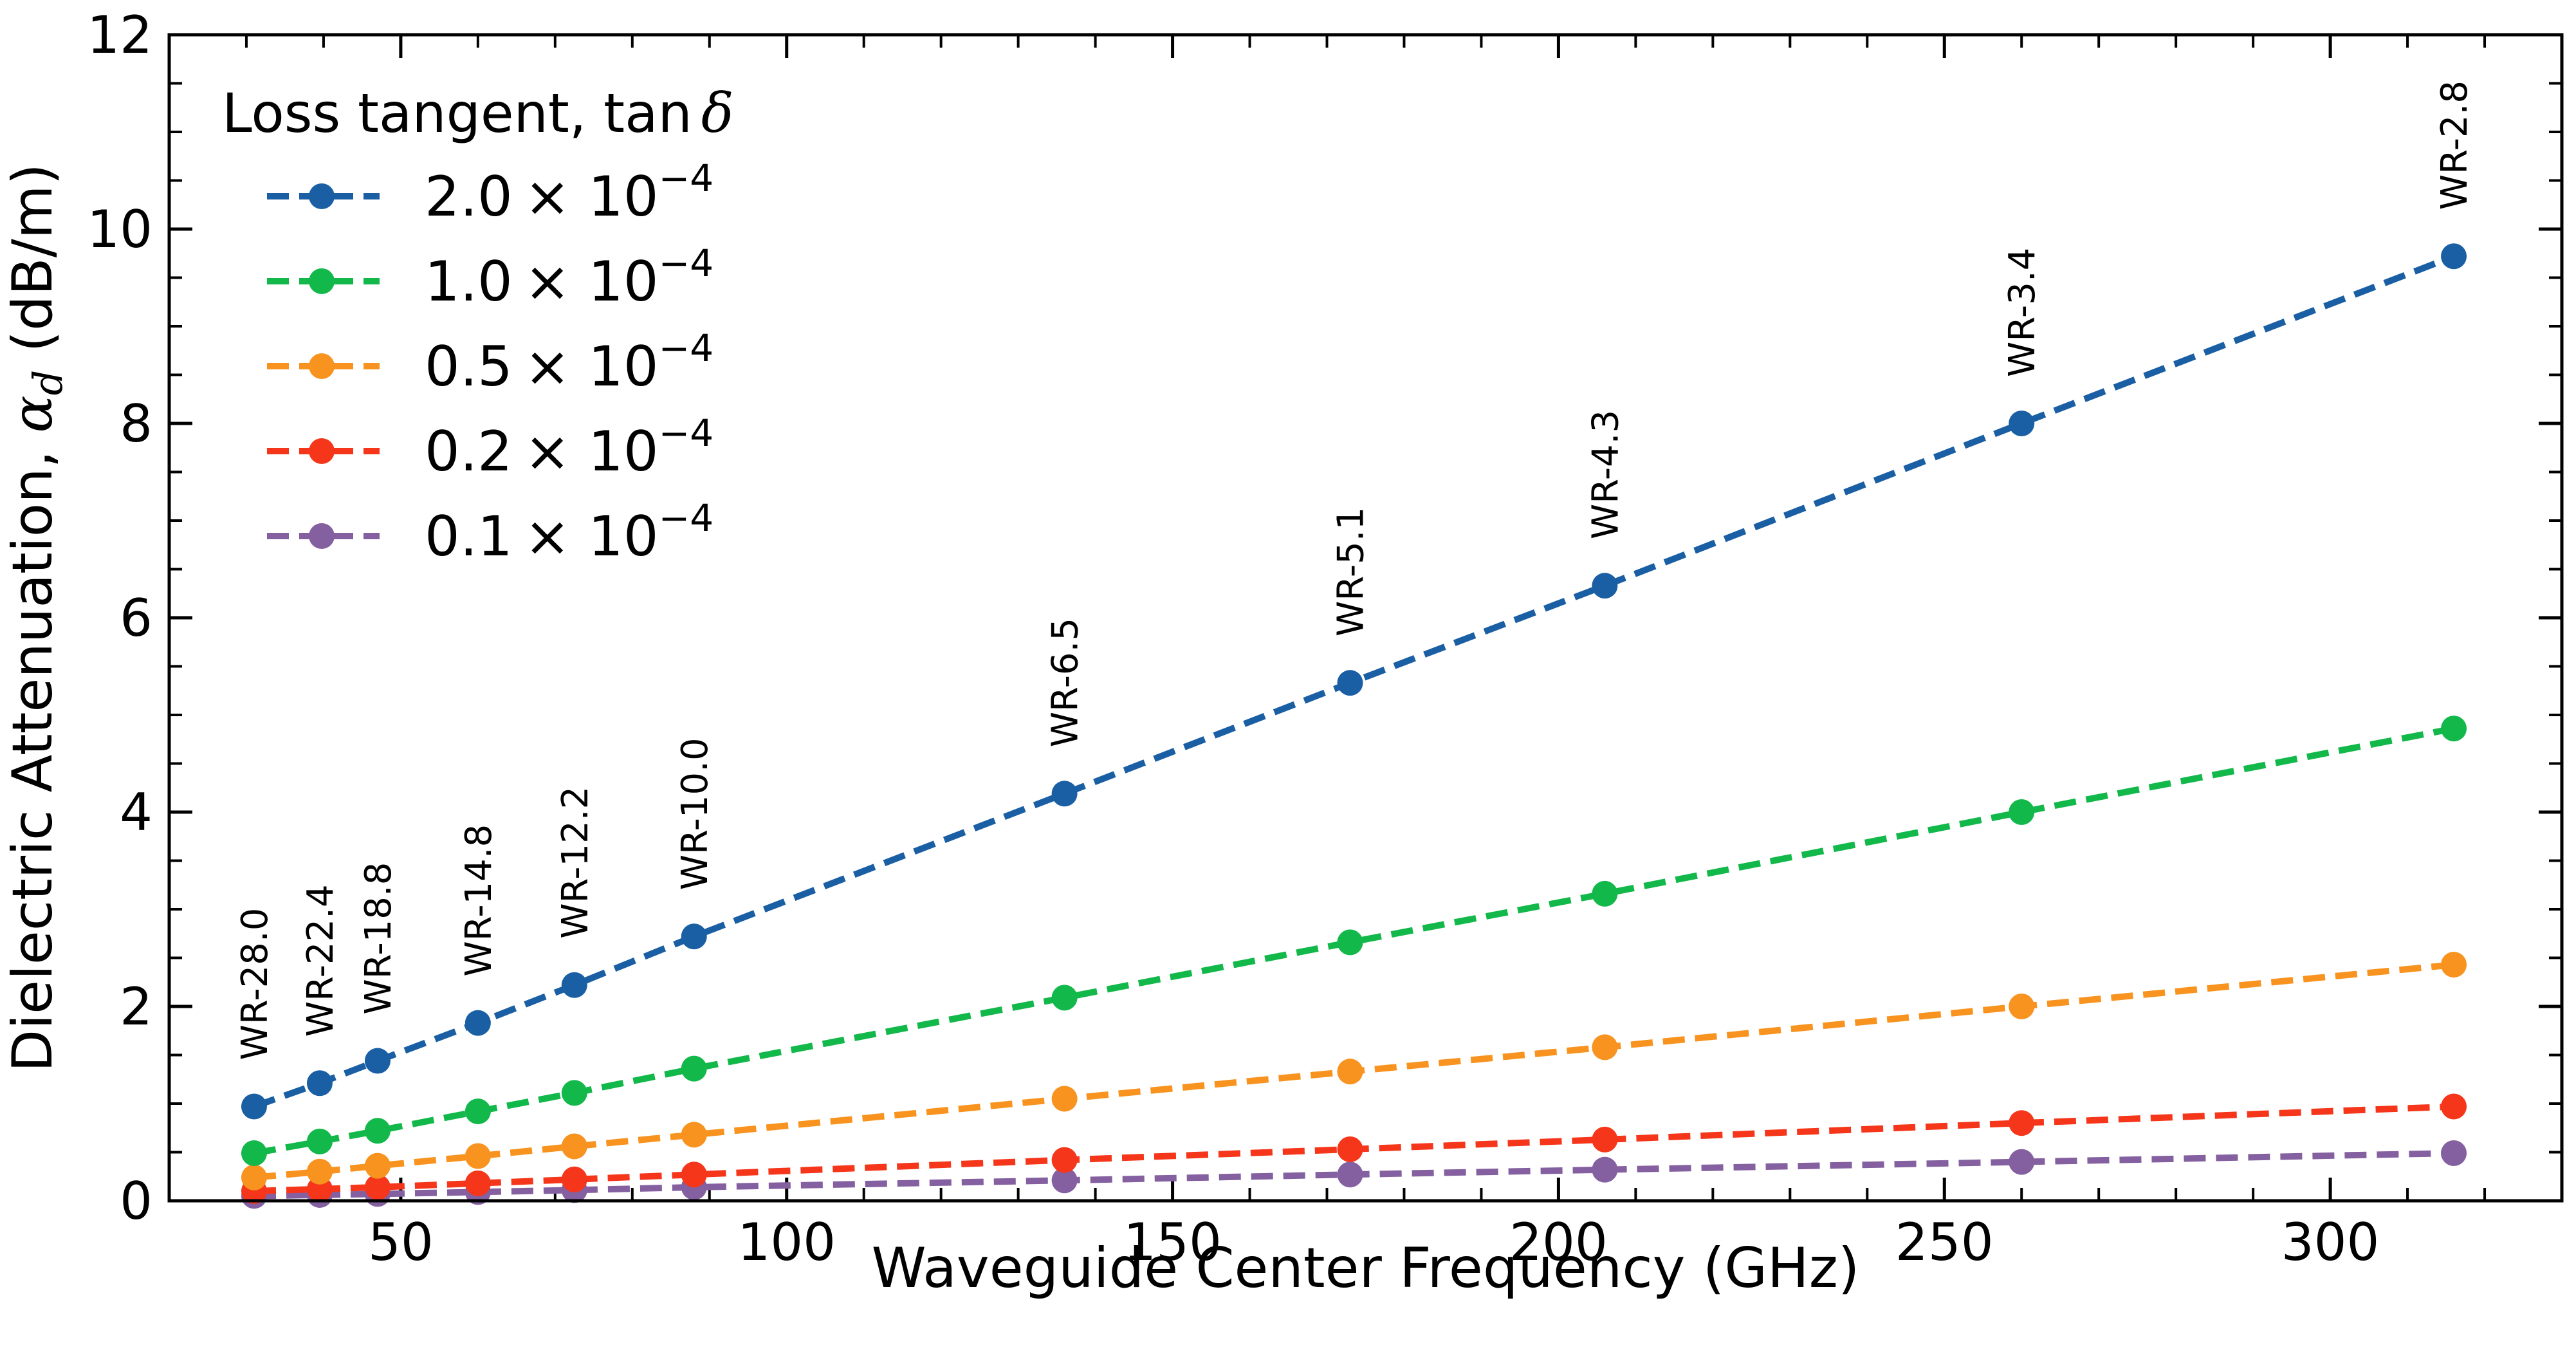  I want to click on legend-label: 2.0 × 10⁻⁴, so click(569, 193).